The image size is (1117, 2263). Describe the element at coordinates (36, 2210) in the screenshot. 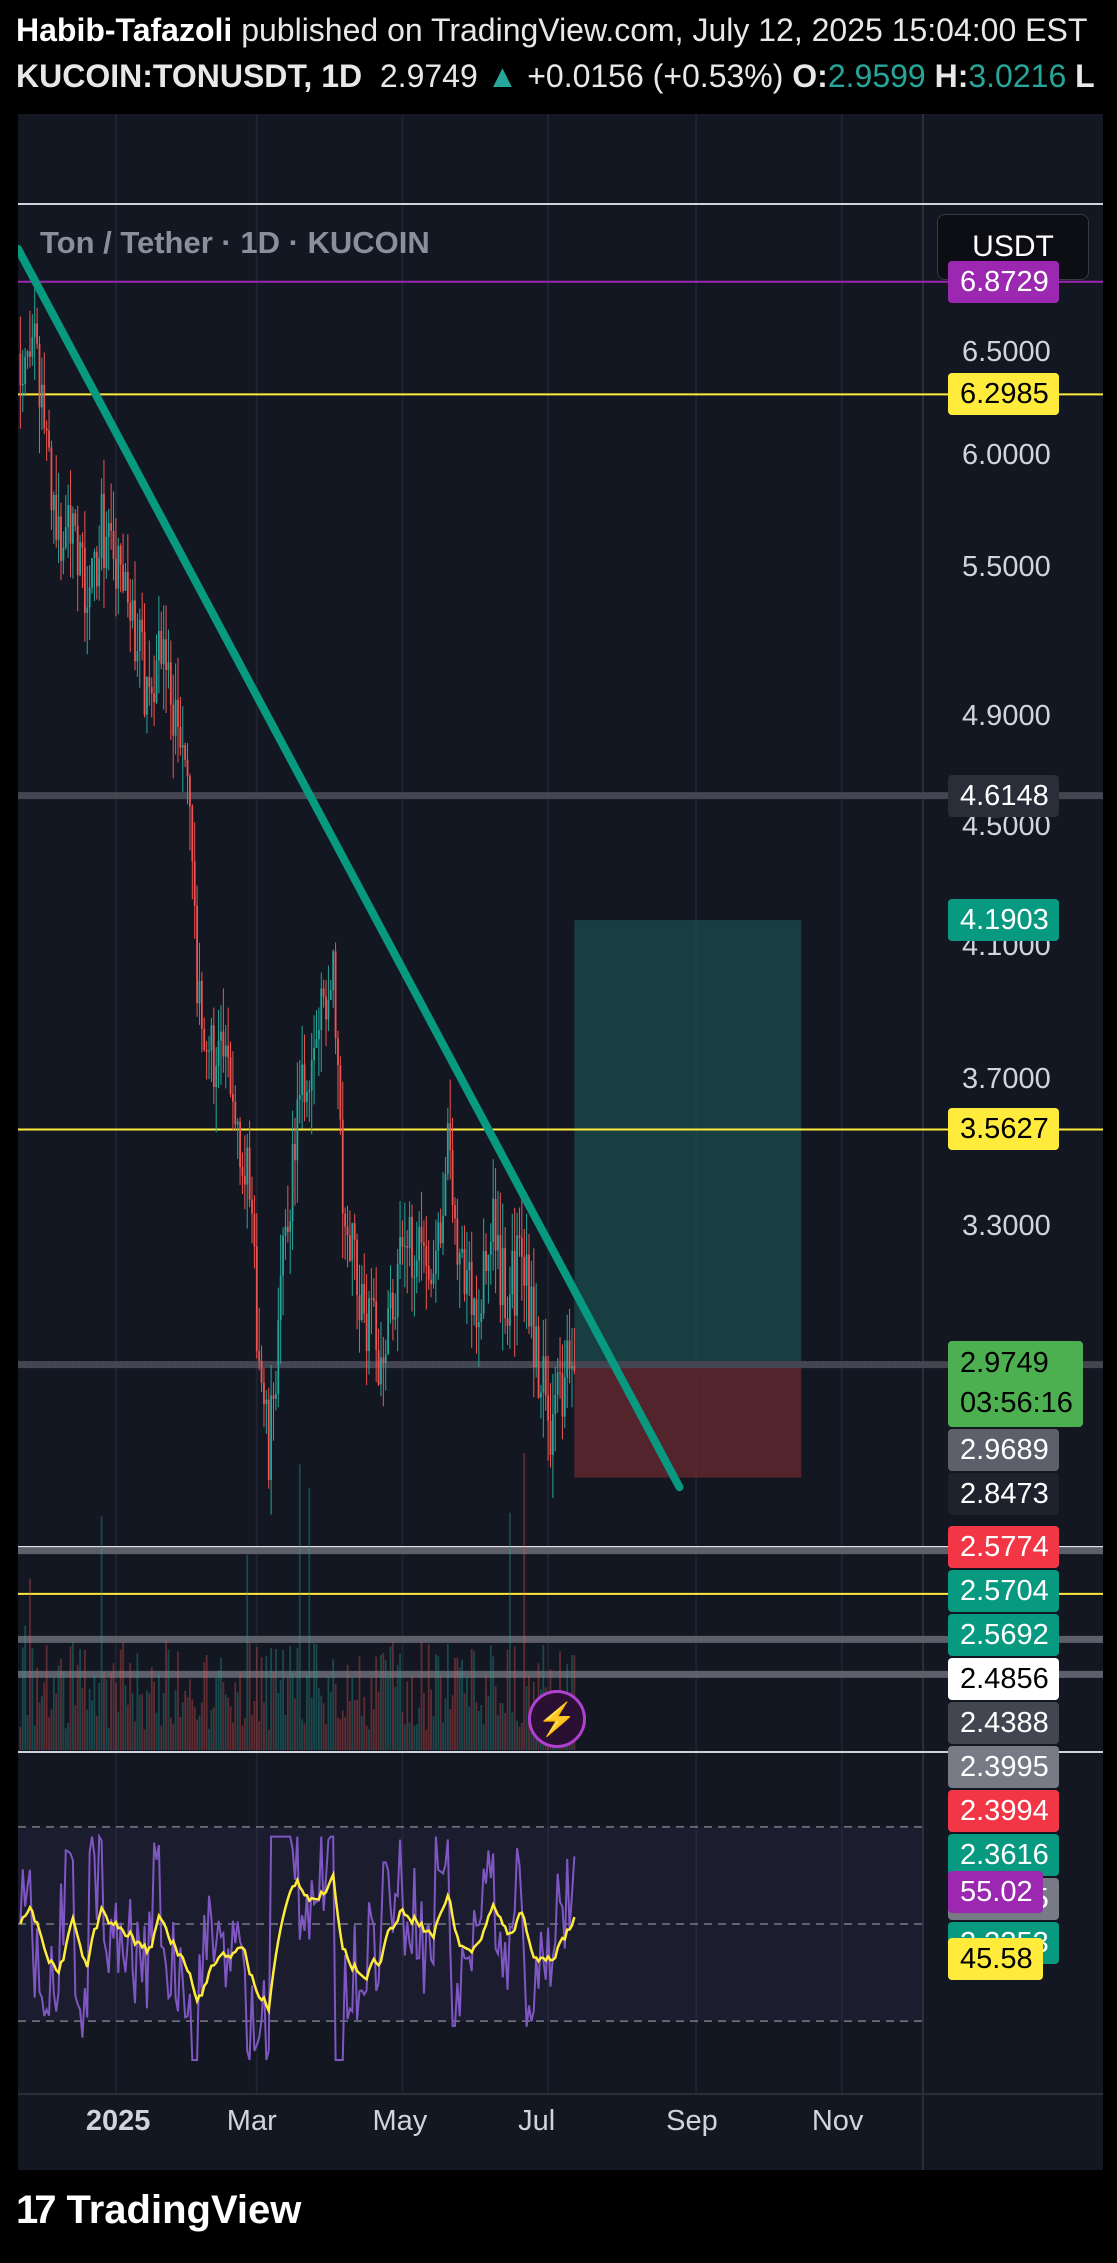

I see `tradingview-logo-icon: 17` at that location.